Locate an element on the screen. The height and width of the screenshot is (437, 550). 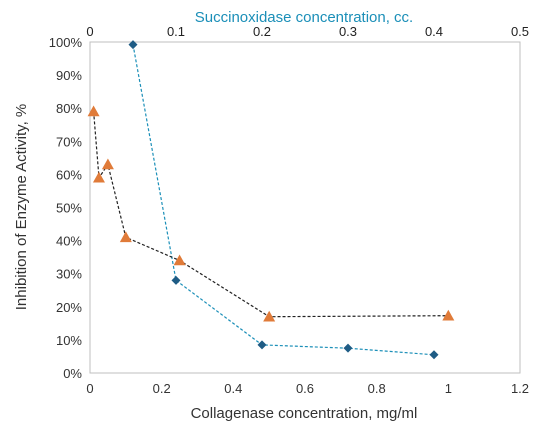
x-top-tick-label: 0.5 is located at coordinates (520, 31).